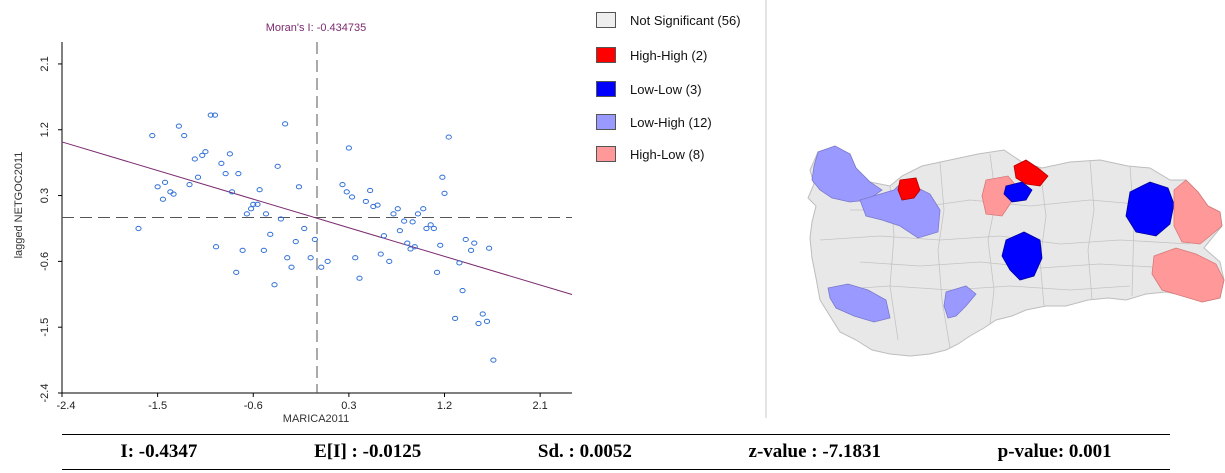 The image size is (1225, 473). What do you see at coordinates (859, 303) in the screenshot?
I see `map-region-low-high-aegean` at bounding box center [859, 303].